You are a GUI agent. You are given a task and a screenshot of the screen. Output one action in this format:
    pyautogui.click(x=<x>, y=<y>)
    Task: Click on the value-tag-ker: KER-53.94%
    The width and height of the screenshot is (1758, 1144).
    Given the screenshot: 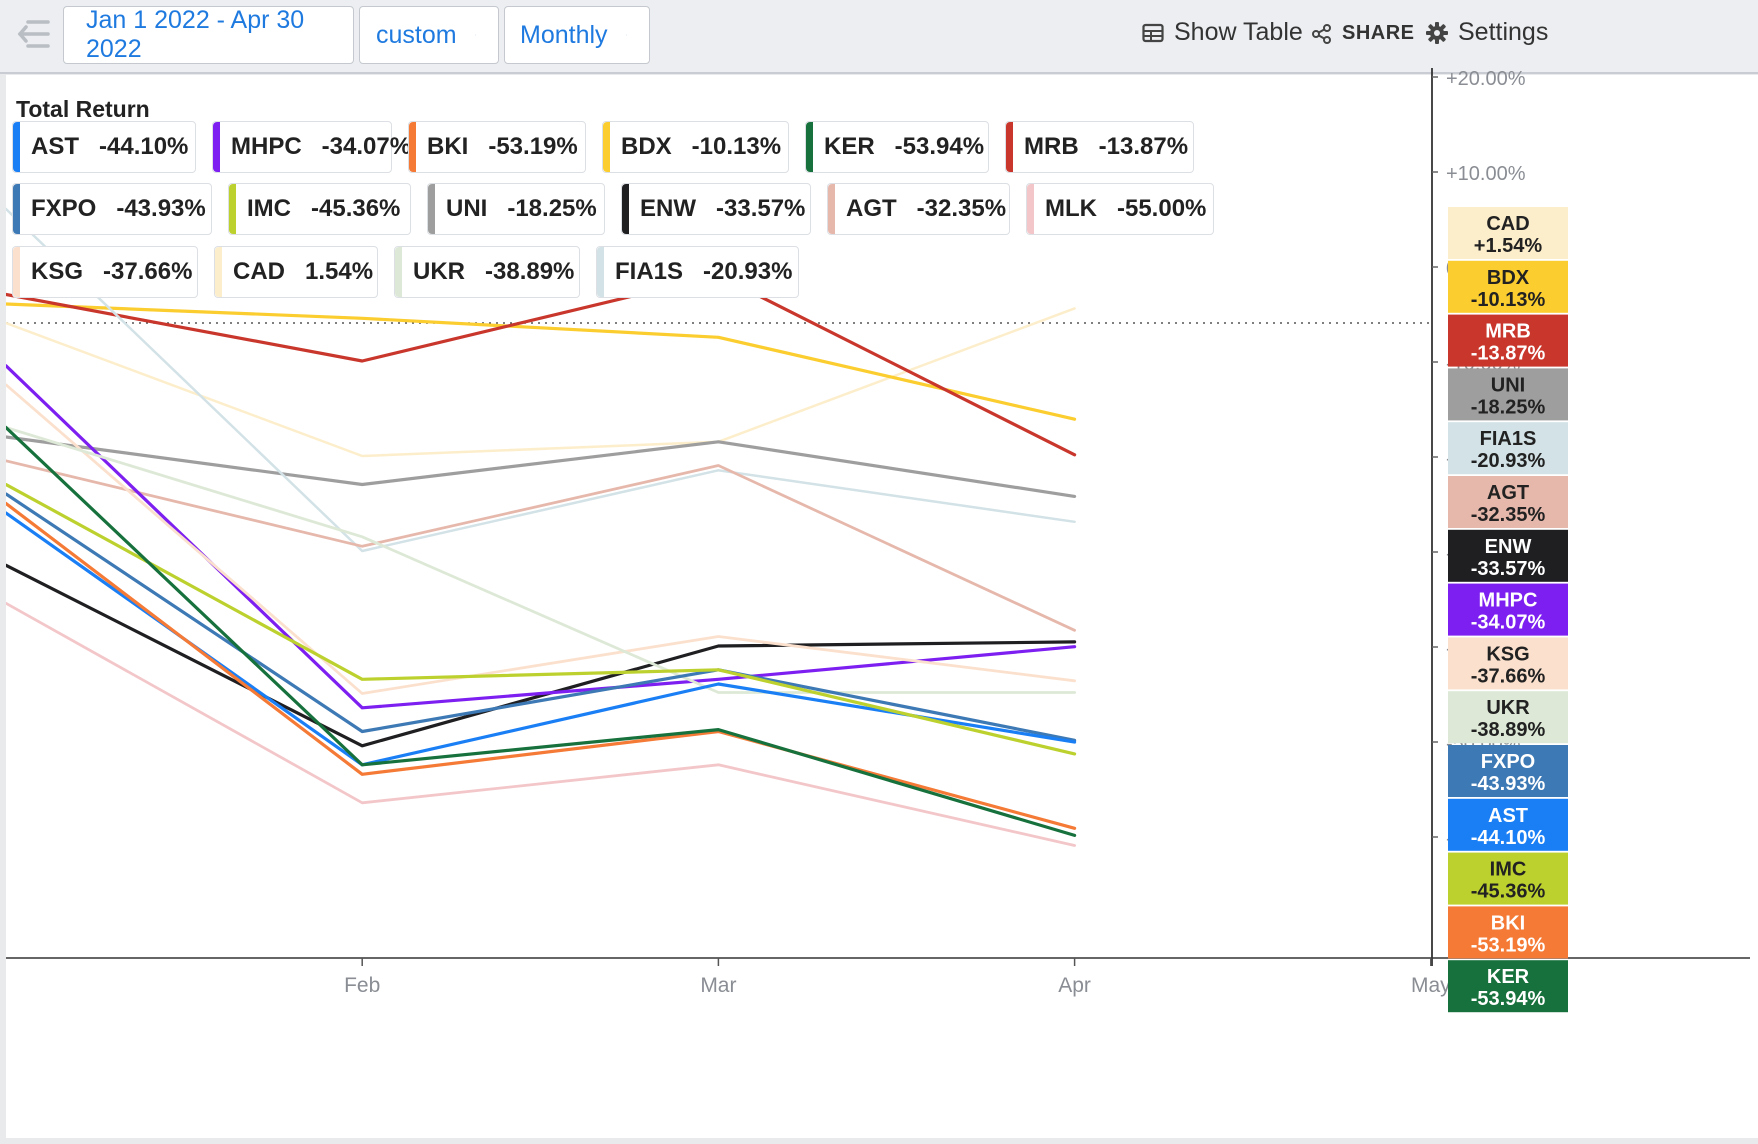 What is the action you would take?
    pyautogui.click(x=1508, y=986)
    